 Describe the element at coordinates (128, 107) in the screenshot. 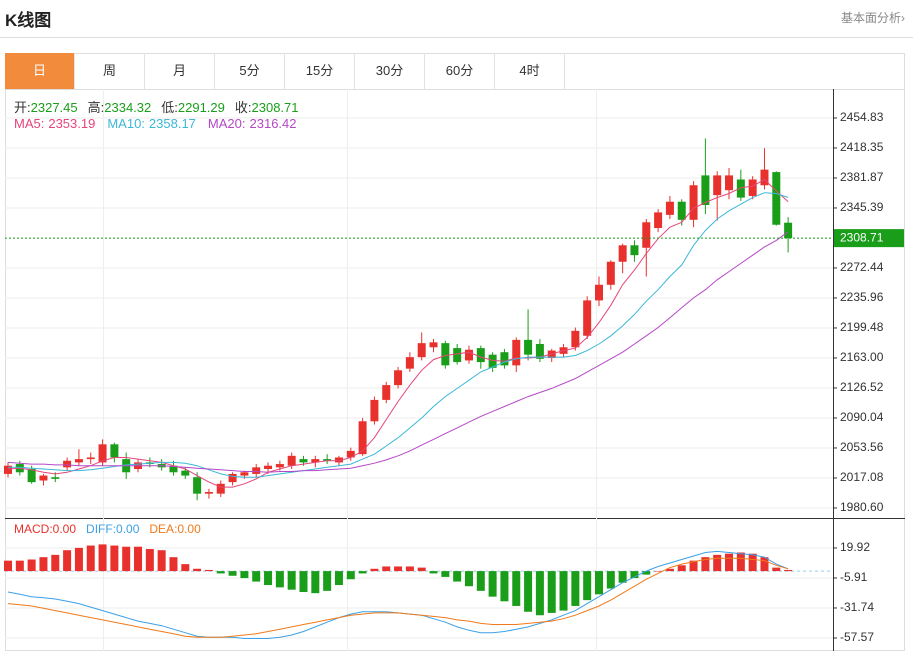

I see `ohlc-value: 2334.32` at that location.